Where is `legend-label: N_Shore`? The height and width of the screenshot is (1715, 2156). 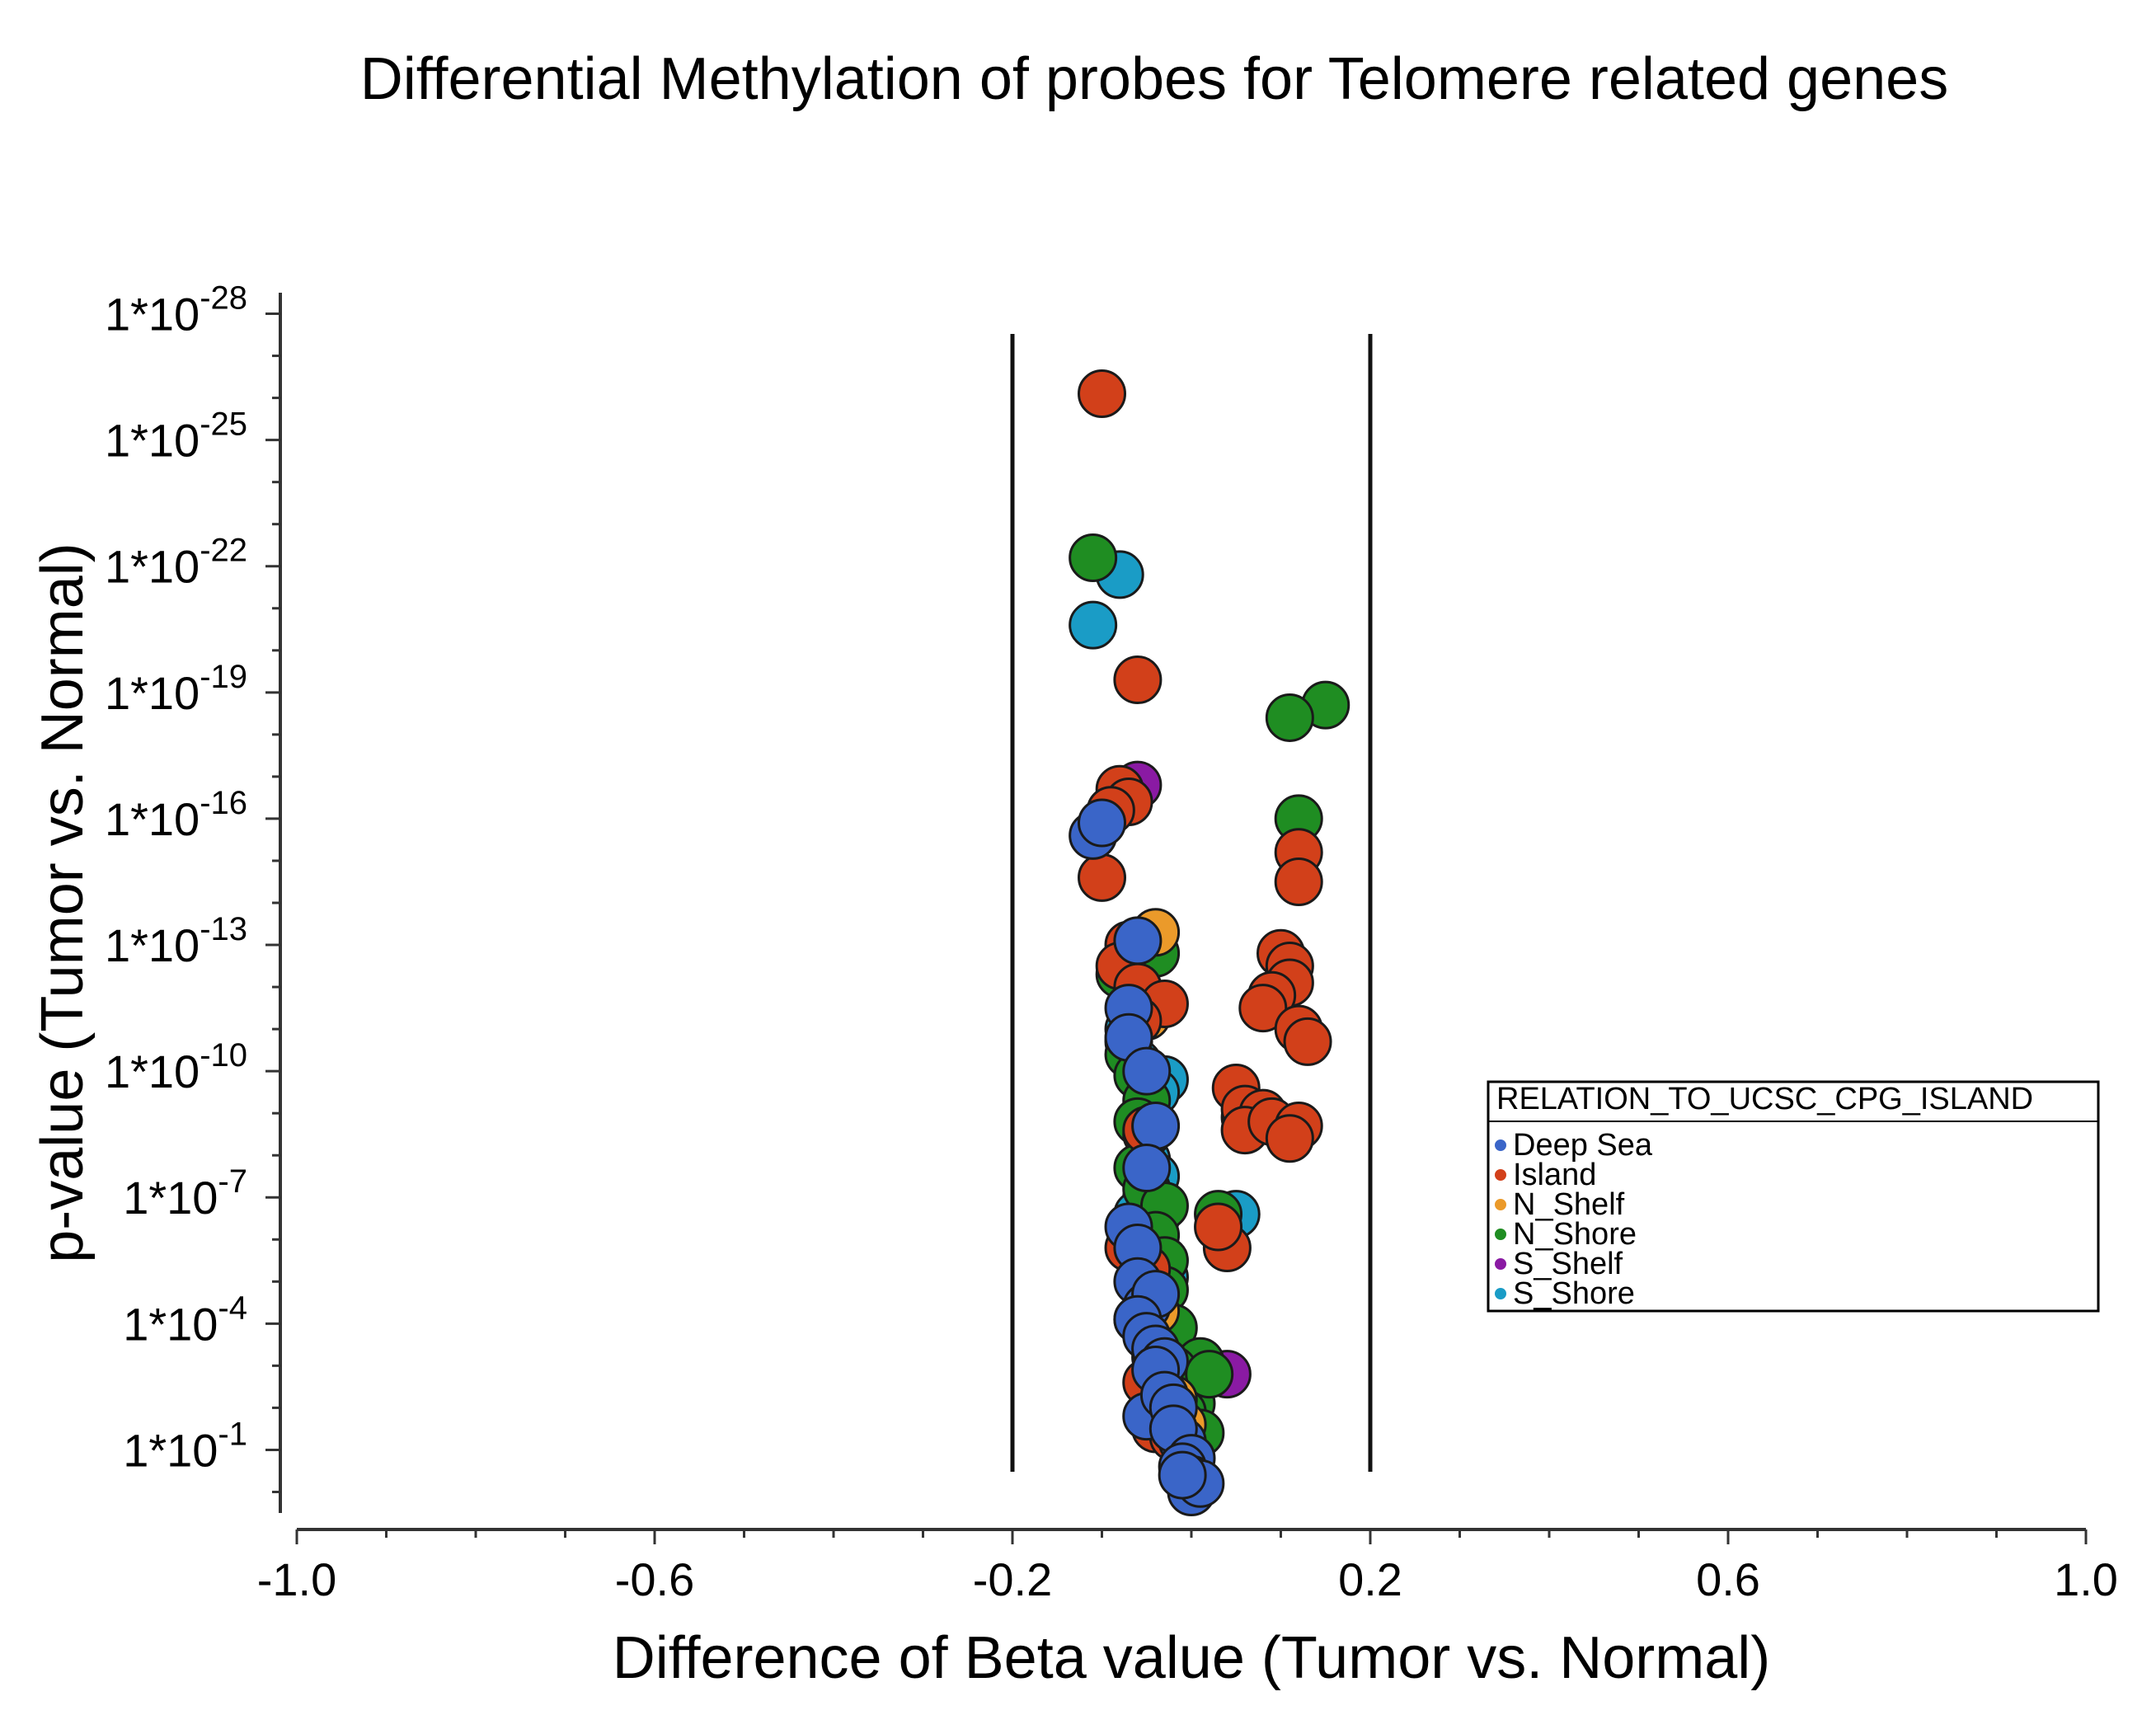
legend-label: N_Shore is located at coordinates (1575, 1234).